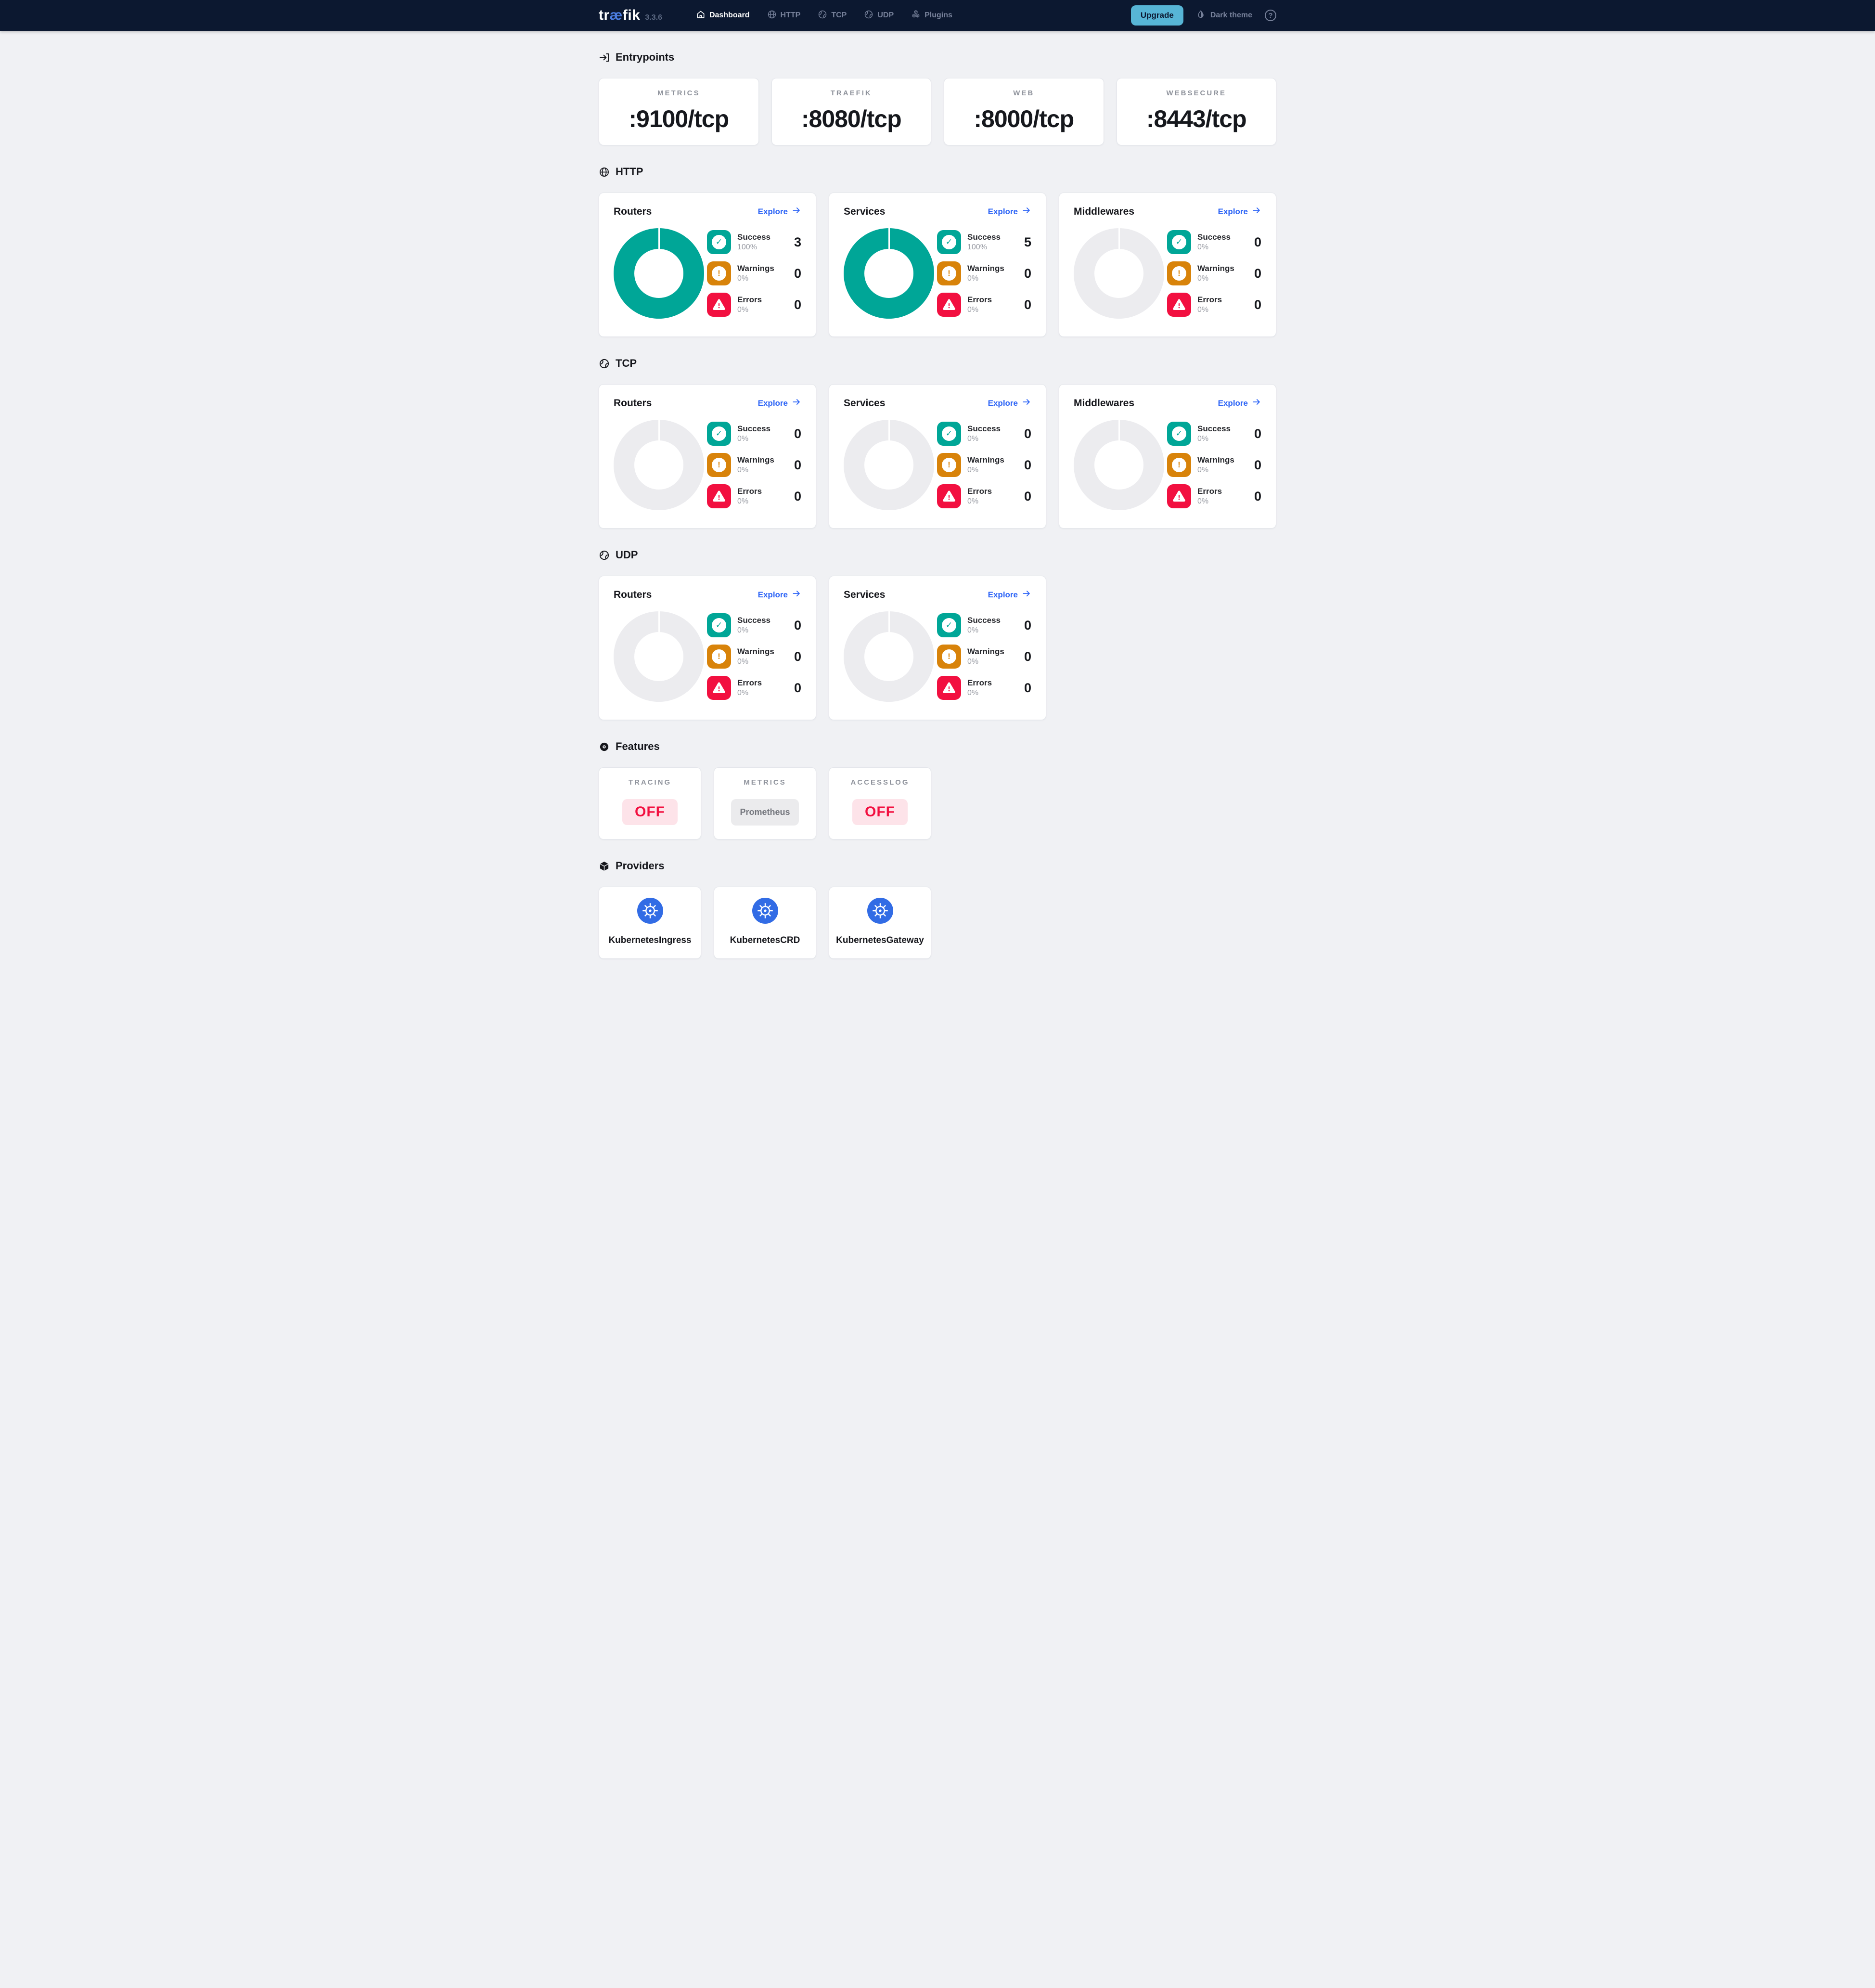 This screenshot has height=1988, width=1875. I want to click on provider-name: KubernetesCRD, so click(765, 940).